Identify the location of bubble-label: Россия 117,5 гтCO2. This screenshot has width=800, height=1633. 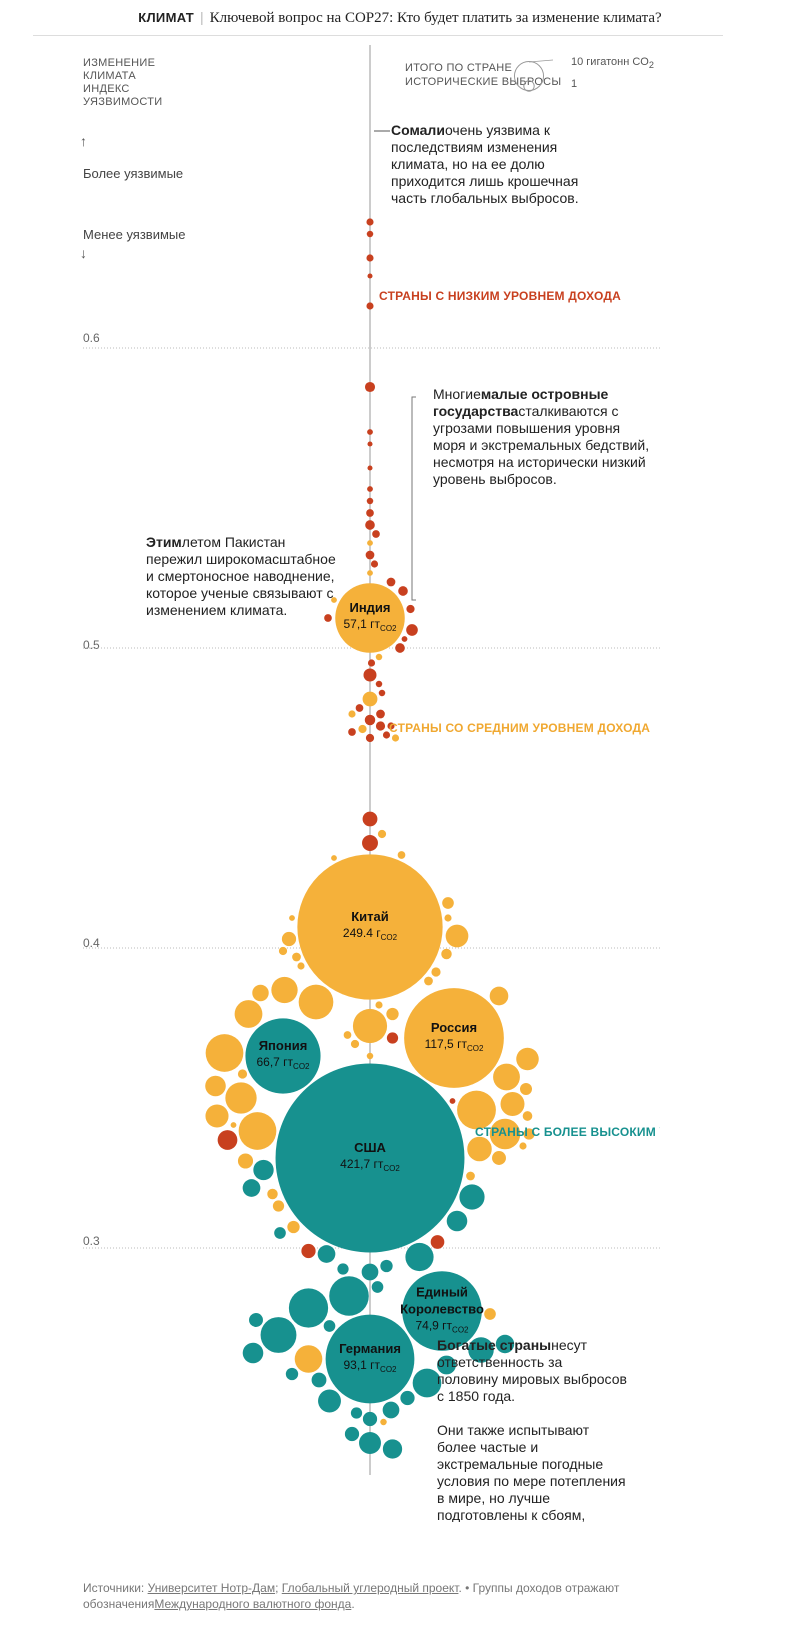
(454, 1038).